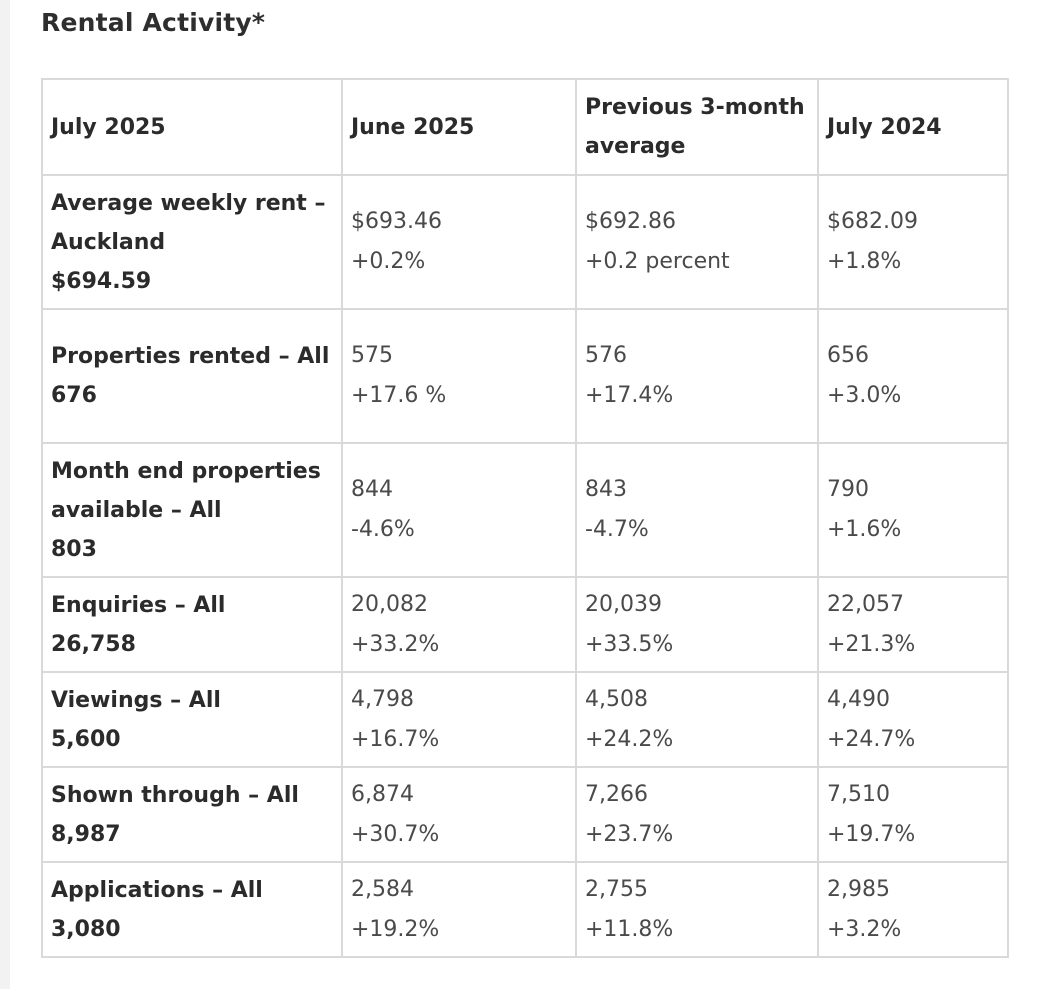 The image size is (1047, 989). What do you see at coordinates (616, 699) in the screenshot?
I see `cell-value: 4,508` at bounding box center [616, 699].